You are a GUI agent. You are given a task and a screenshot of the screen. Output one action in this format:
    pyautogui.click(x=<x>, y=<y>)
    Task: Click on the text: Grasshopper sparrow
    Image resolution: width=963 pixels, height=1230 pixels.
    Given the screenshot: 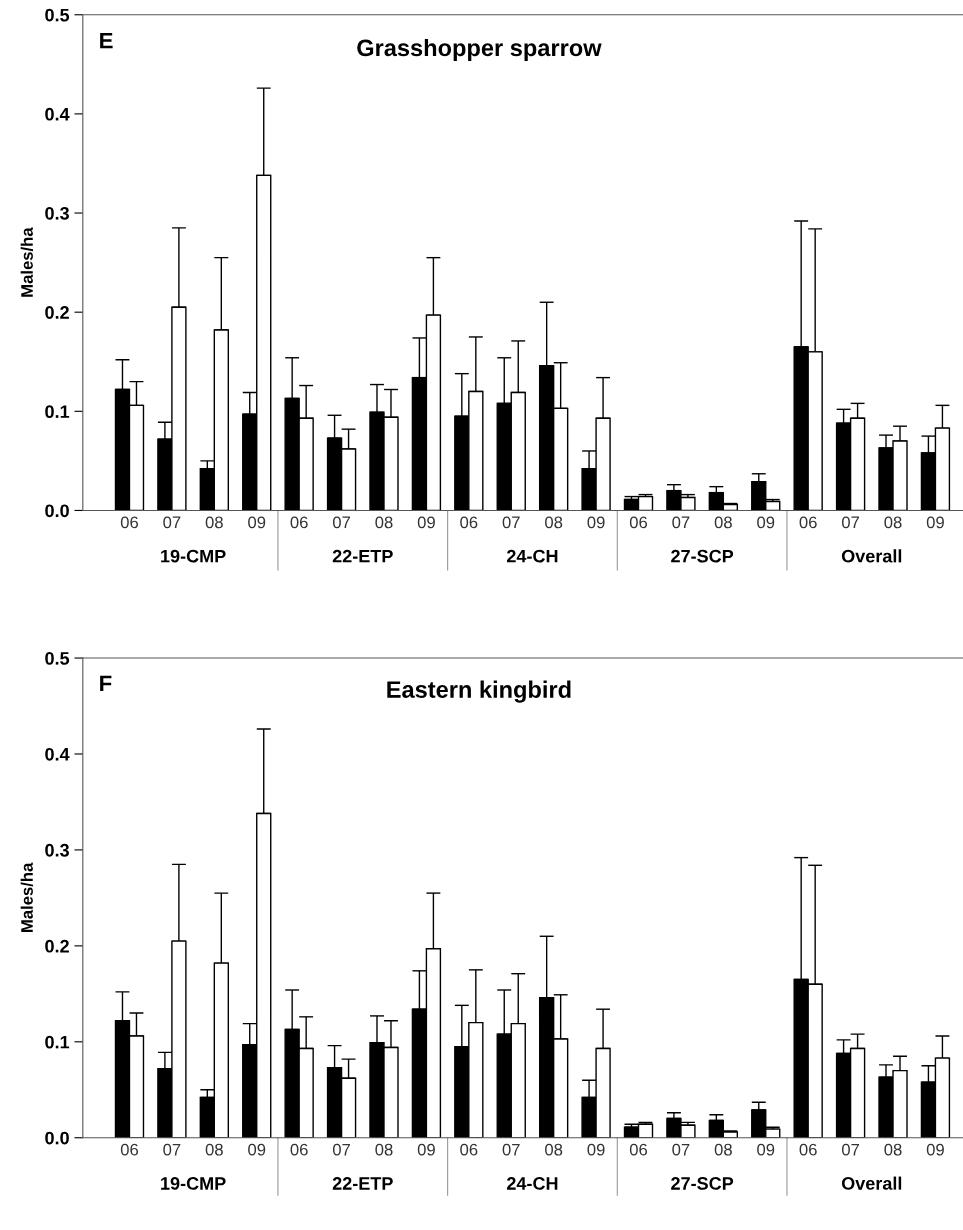 What is the action you would take?
    pyautogui.click(x=479, y=49)
    